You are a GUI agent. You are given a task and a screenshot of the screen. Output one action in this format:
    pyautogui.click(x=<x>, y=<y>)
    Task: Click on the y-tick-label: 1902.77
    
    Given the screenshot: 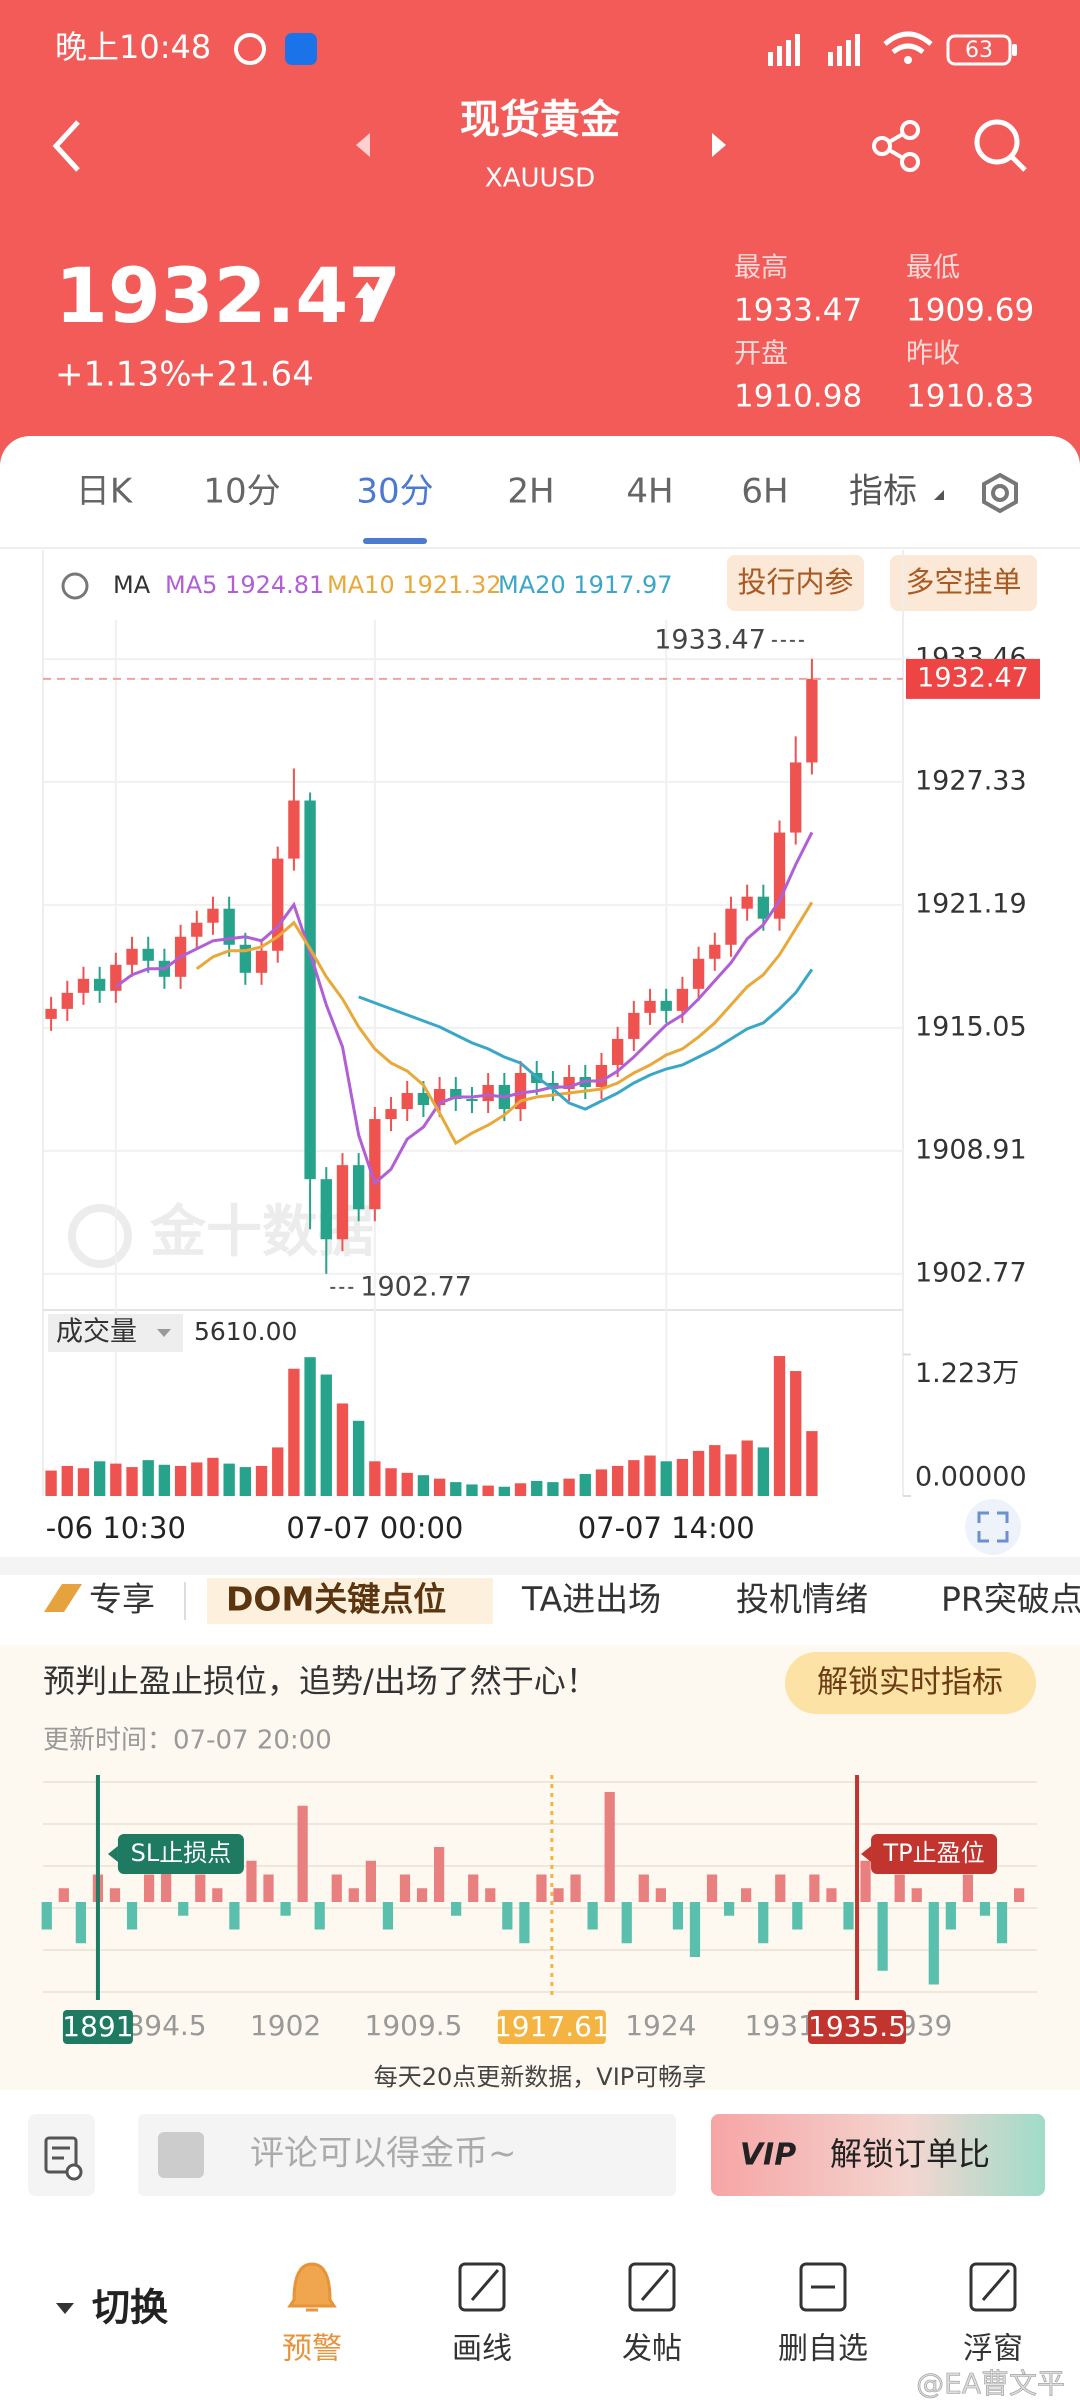 What is the action you would take?
    pyautogui.click(x=971, y=1272)
    